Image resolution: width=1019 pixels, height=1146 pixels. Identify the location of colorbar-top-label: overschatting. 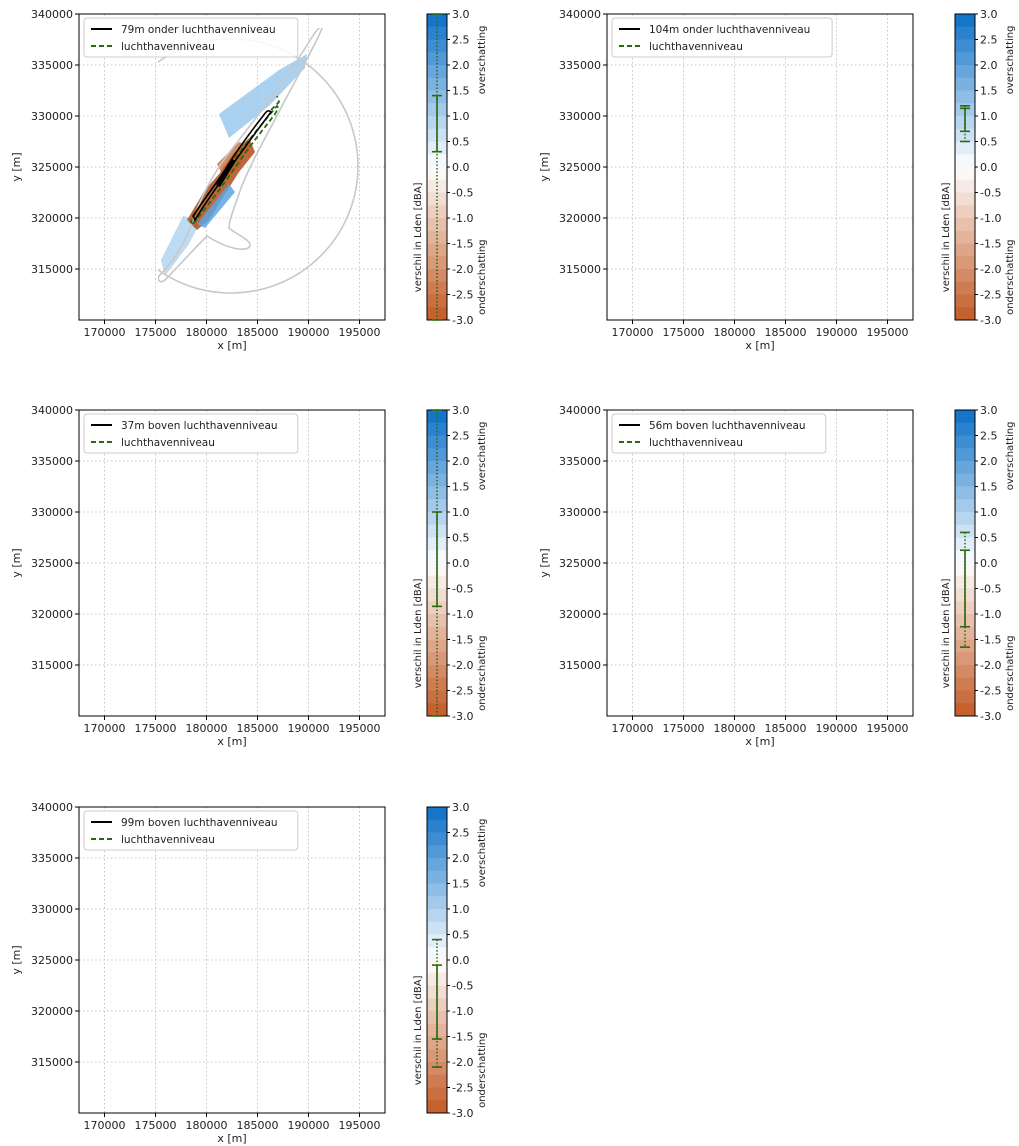
(482, 853).